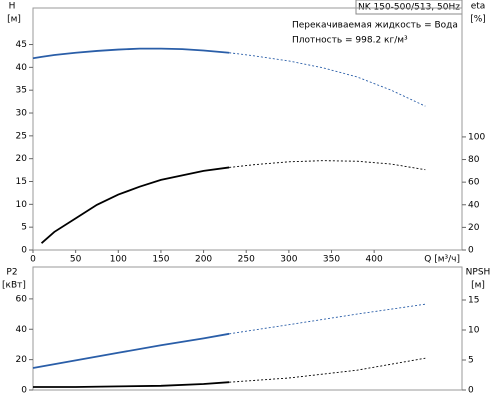 The height and width of the screenshot is (400, 500). I want to click on x-label: Q [м³/ч], so click(442, 260).